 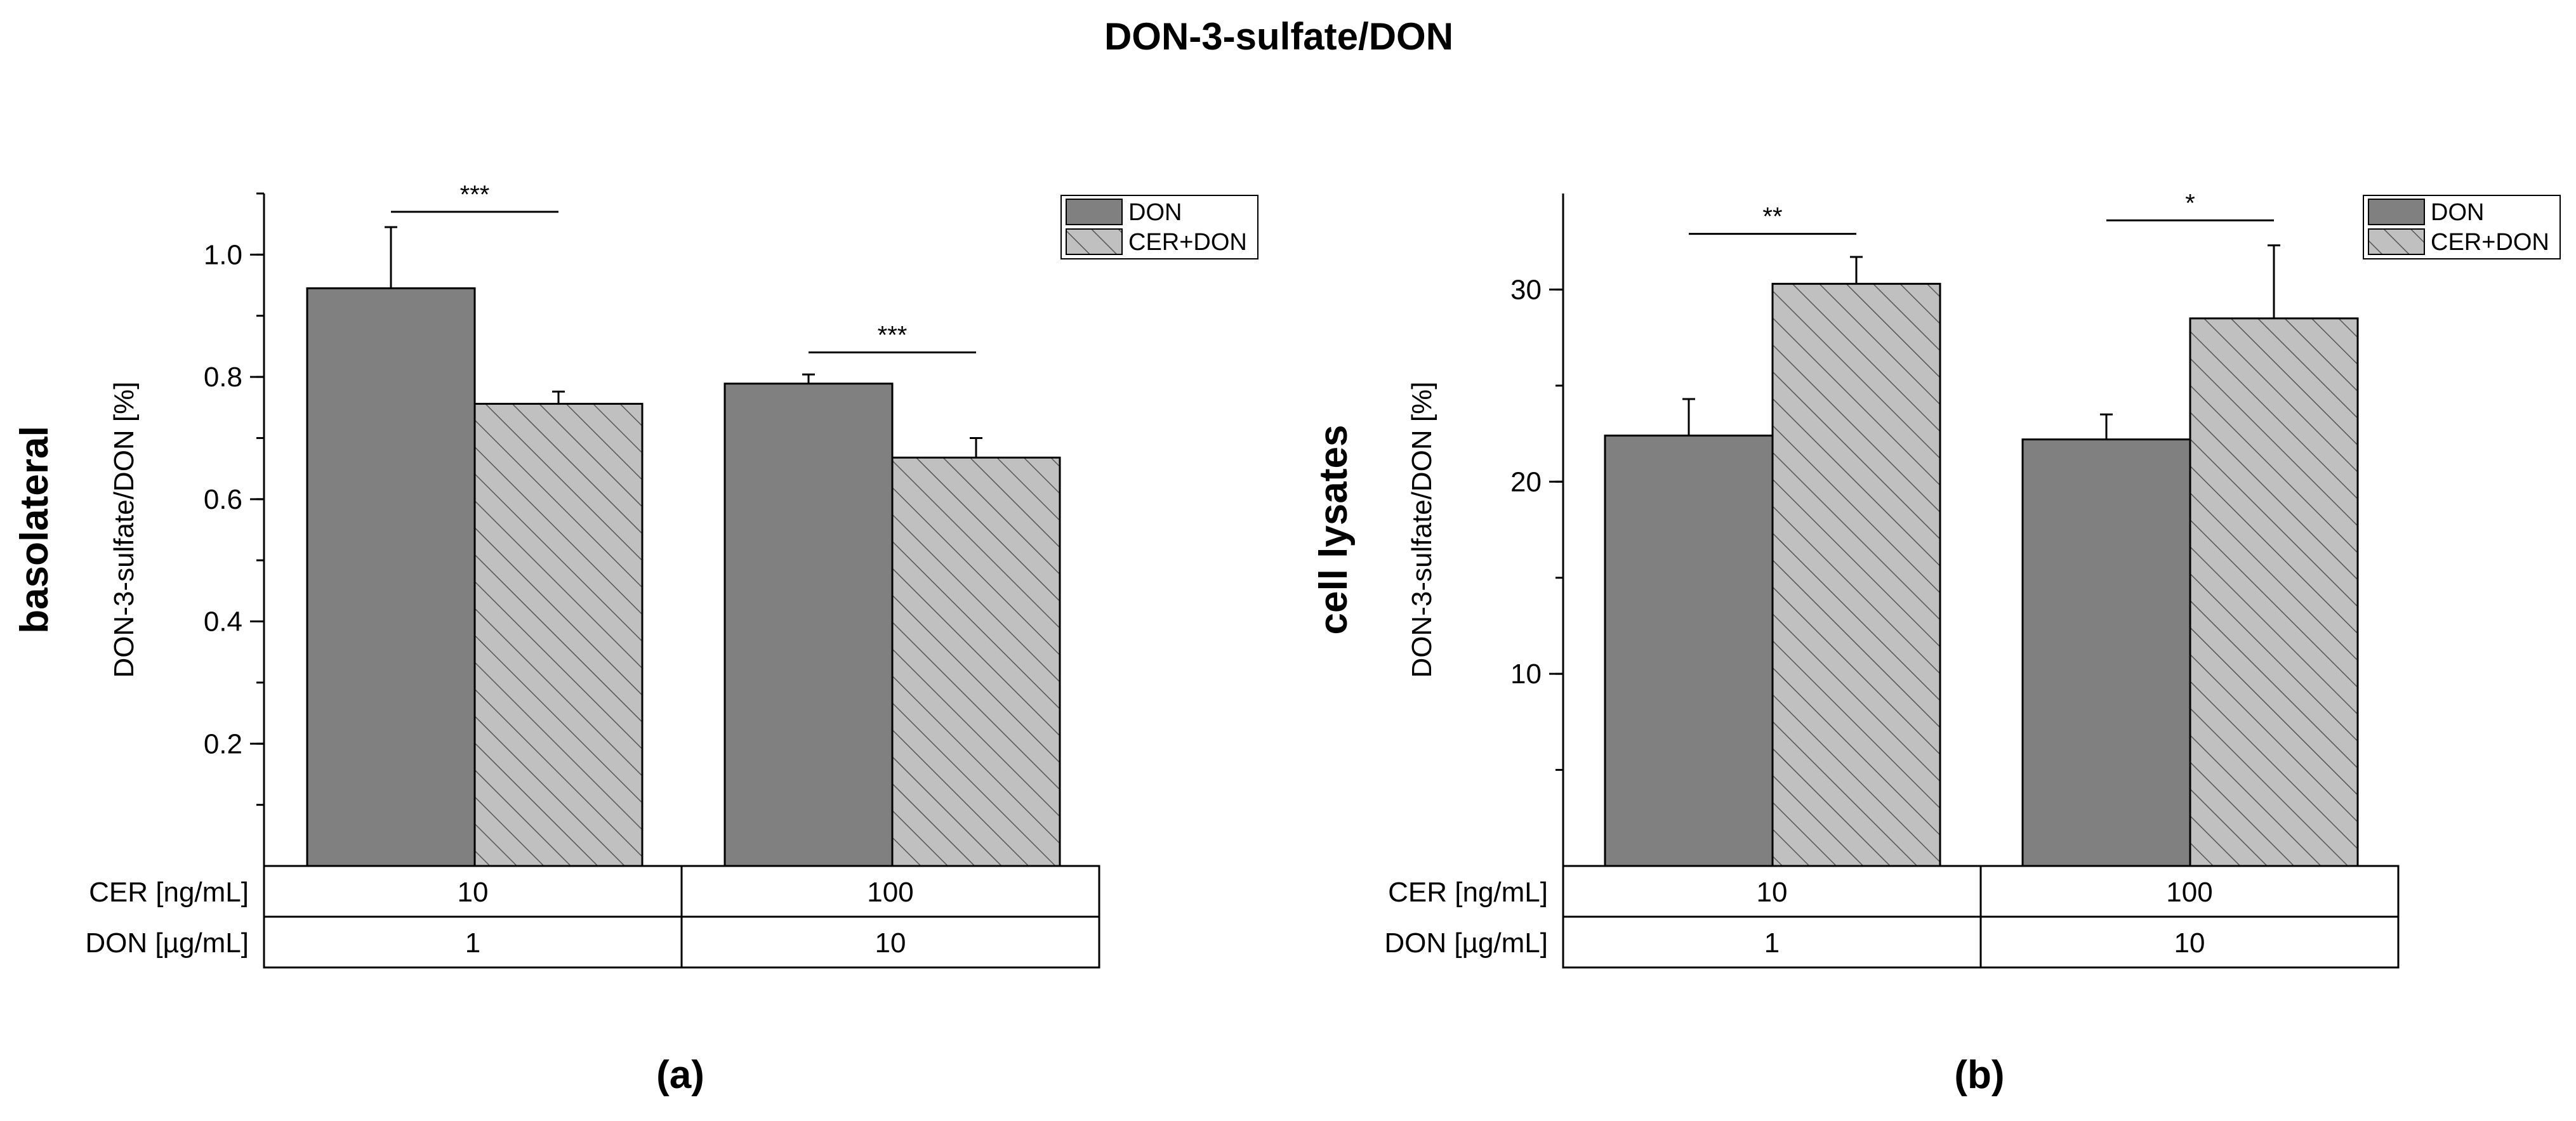 I want to click on figure-title: DON-3-sulfate/DON, so click(x=1278, y=36).